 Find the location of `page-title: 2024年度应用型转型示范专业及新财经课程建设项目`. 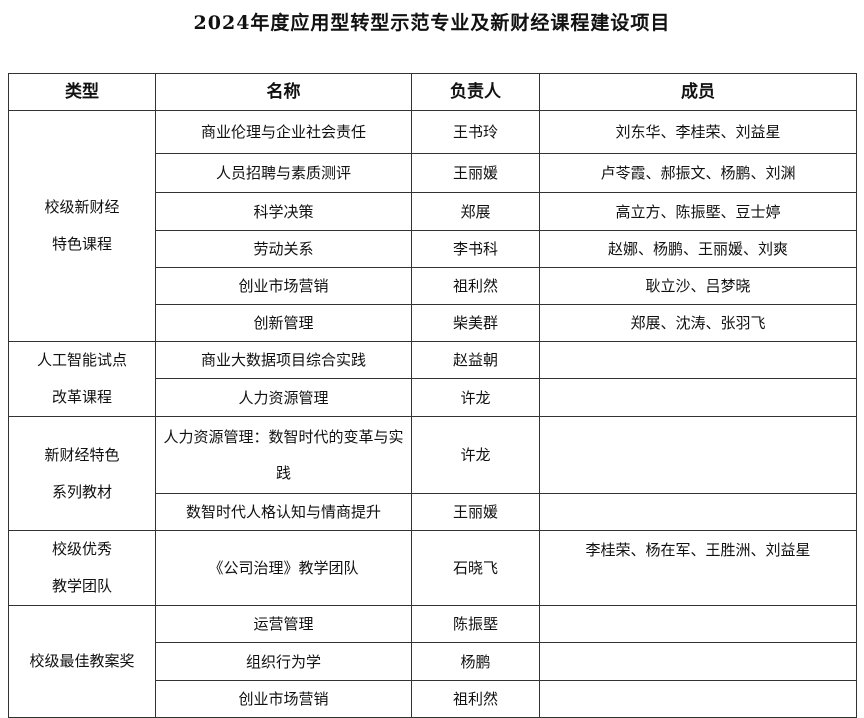

page-title: 2024年度应用型转型示范专业及新财经课程建设项目 is located at coordinates (432, 23).